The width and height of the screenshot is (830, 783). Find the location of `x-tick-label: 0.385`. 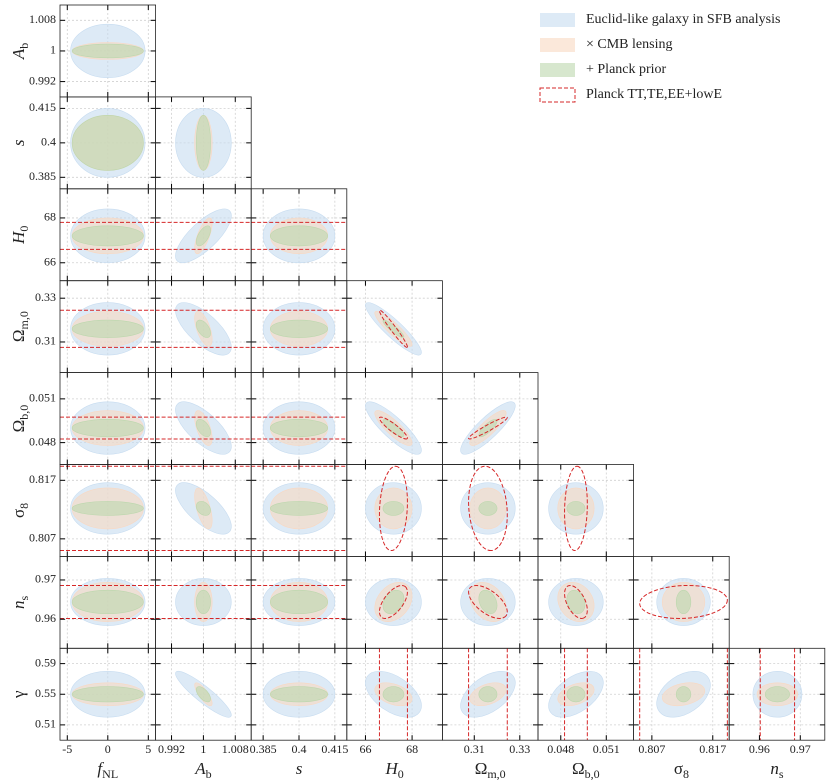

x-tick-label: 0.385 is located at coordinates (263, 749).